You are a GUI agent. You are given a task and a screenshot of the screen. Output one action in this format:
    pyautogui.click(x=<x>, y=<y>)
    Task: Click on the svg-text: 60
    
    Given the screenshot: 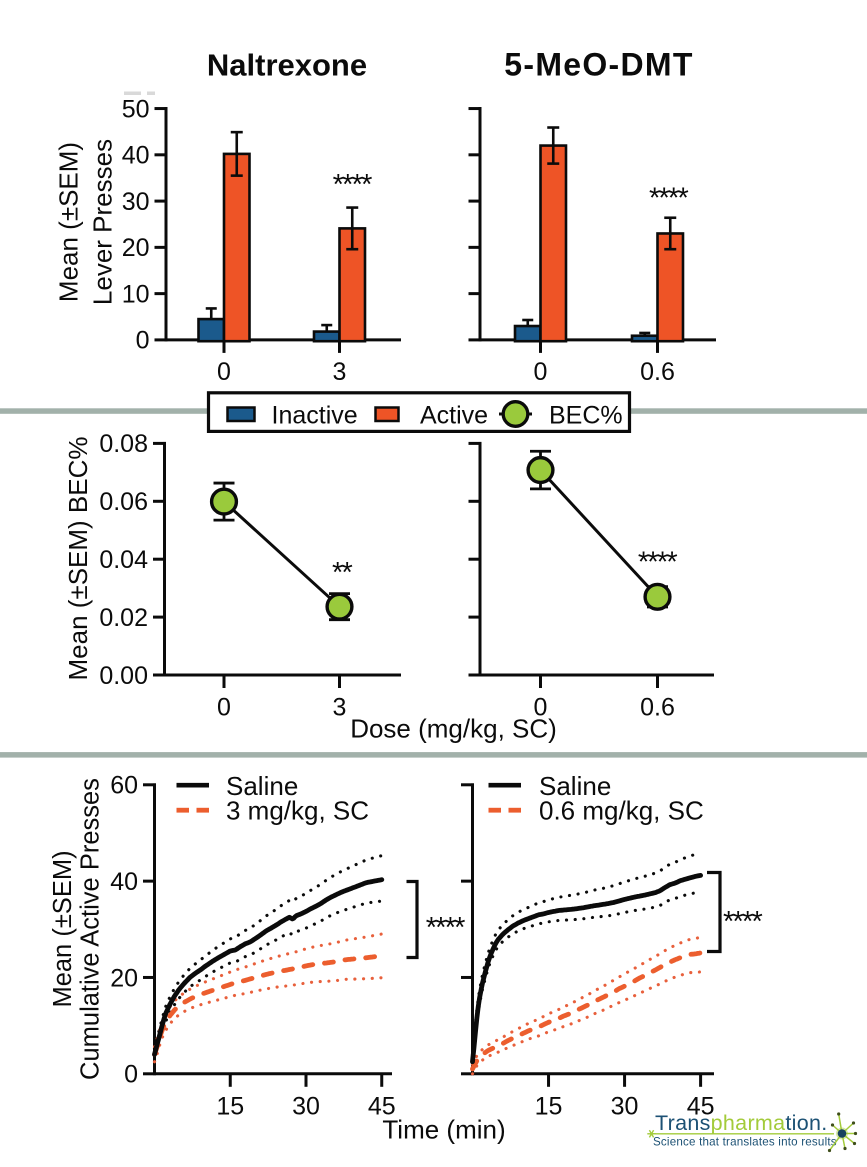 What is the action you would take?
    pyautogui.click(x=124, y=786)
    